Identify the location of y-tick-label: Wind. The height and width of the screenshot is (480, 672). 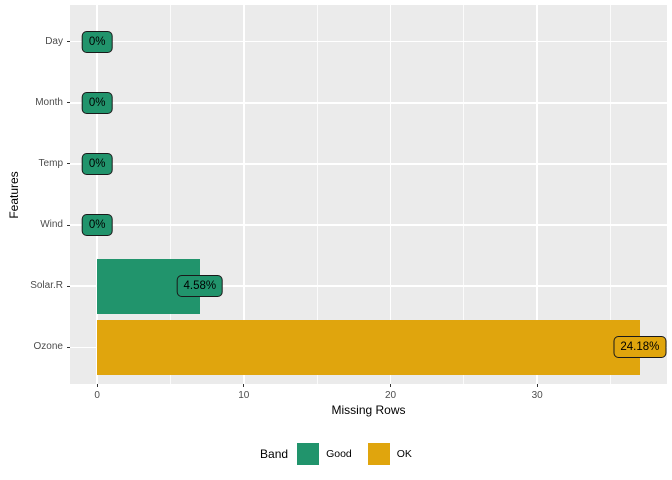
(51, 225).